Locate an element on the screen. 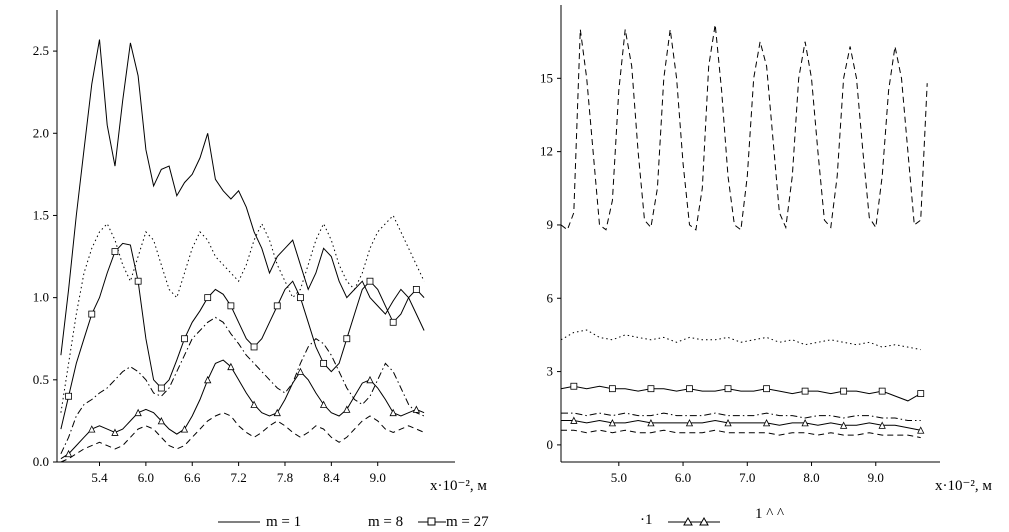 This screenshot has width=1009, height=532. y-tick-label: 1.0 is located at coordinates (41, 297).